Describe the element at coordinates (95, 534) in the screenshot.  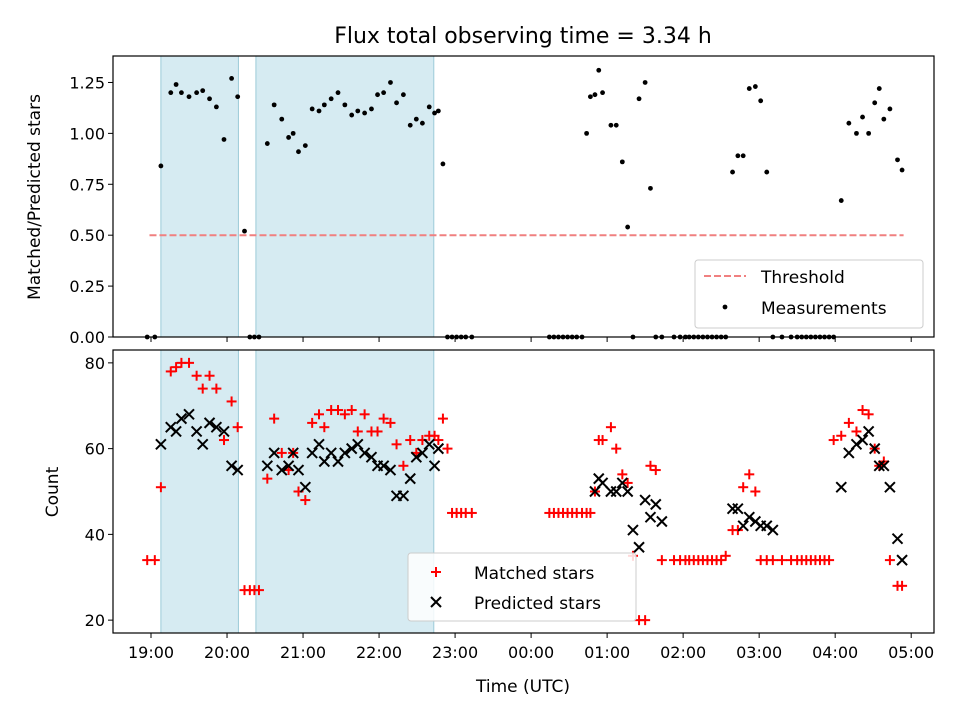
I see `y-tick-label: 40` at that location.